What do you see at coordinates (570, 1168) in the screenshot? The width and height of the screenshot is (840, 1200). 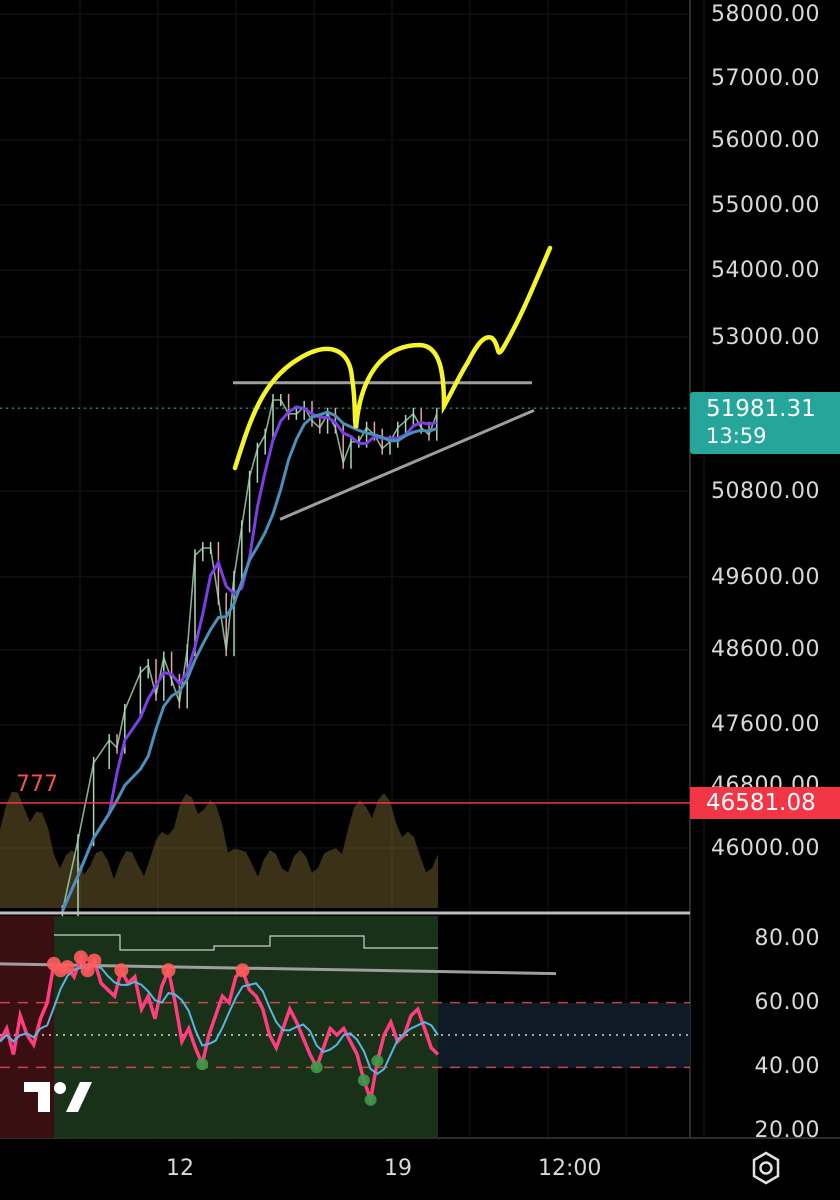 I see `x-tick-1200: 12:00` at bounding box center [570, 1168].